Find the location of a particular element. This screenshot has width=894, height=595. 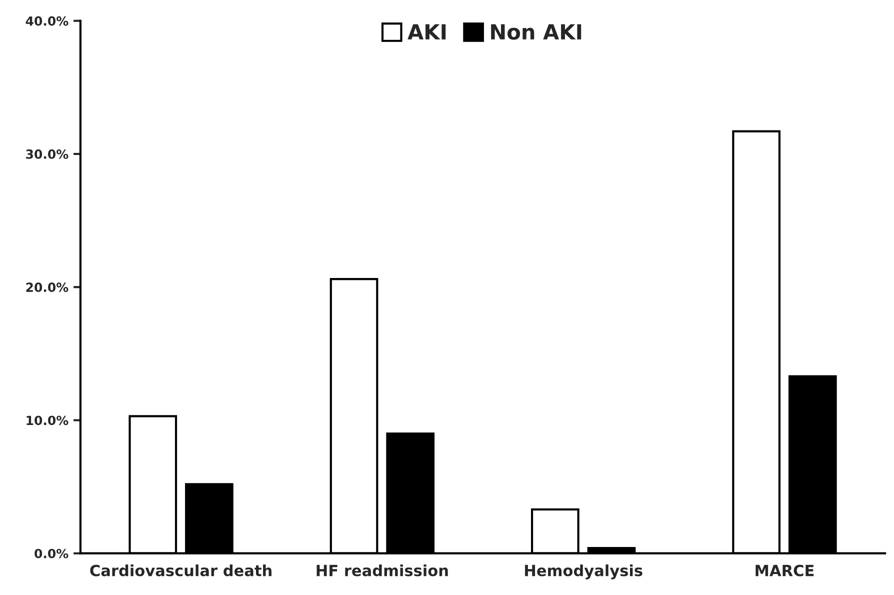

y-tick-label: 0.0% is located at coordinates (51, 553).